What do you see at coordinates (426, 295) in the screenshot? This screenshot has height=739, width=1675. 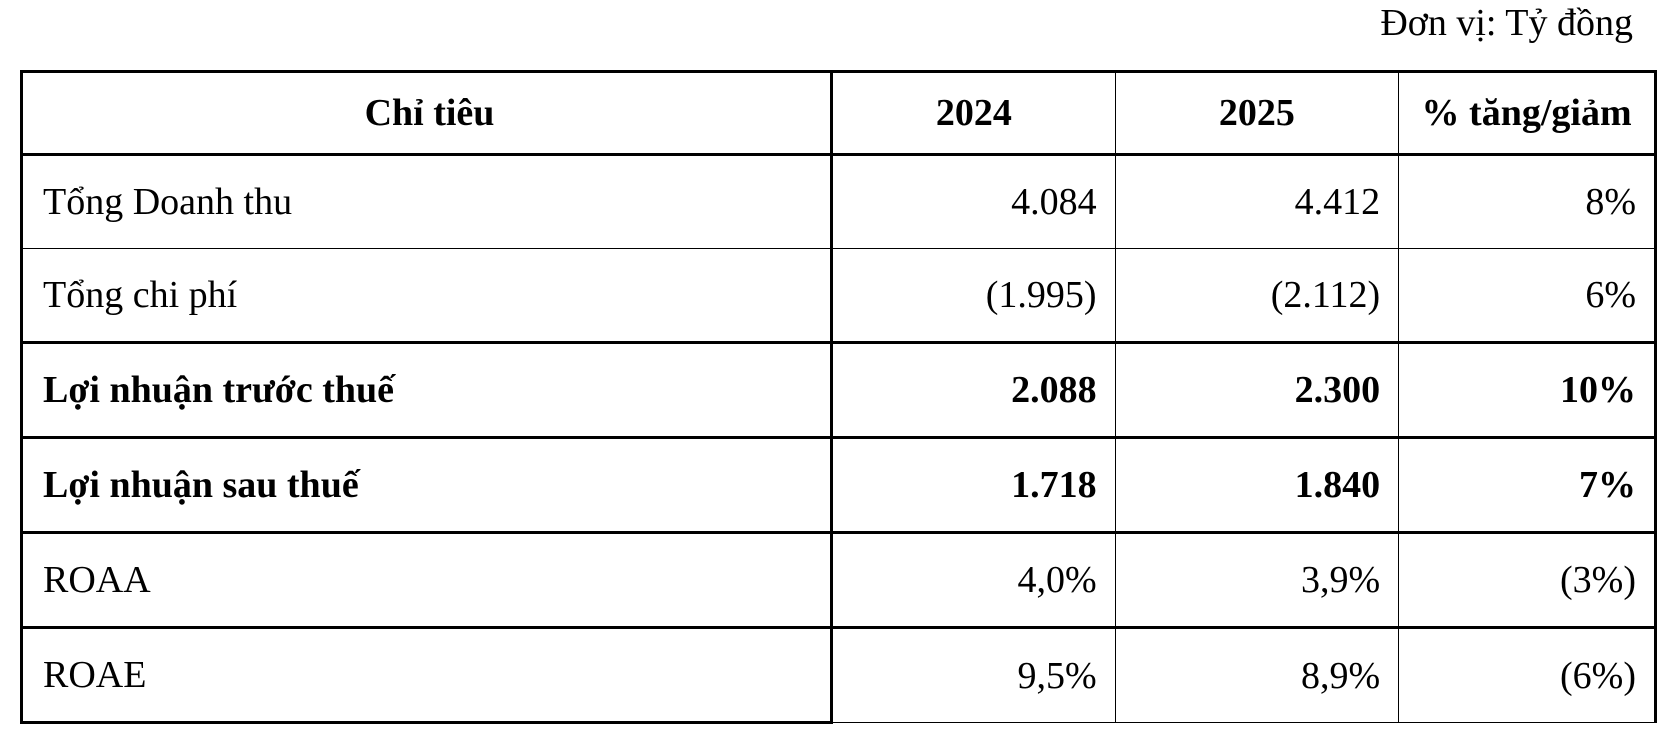 I see `row-label: Tổng chi phí` at bounding box center [426, 295].